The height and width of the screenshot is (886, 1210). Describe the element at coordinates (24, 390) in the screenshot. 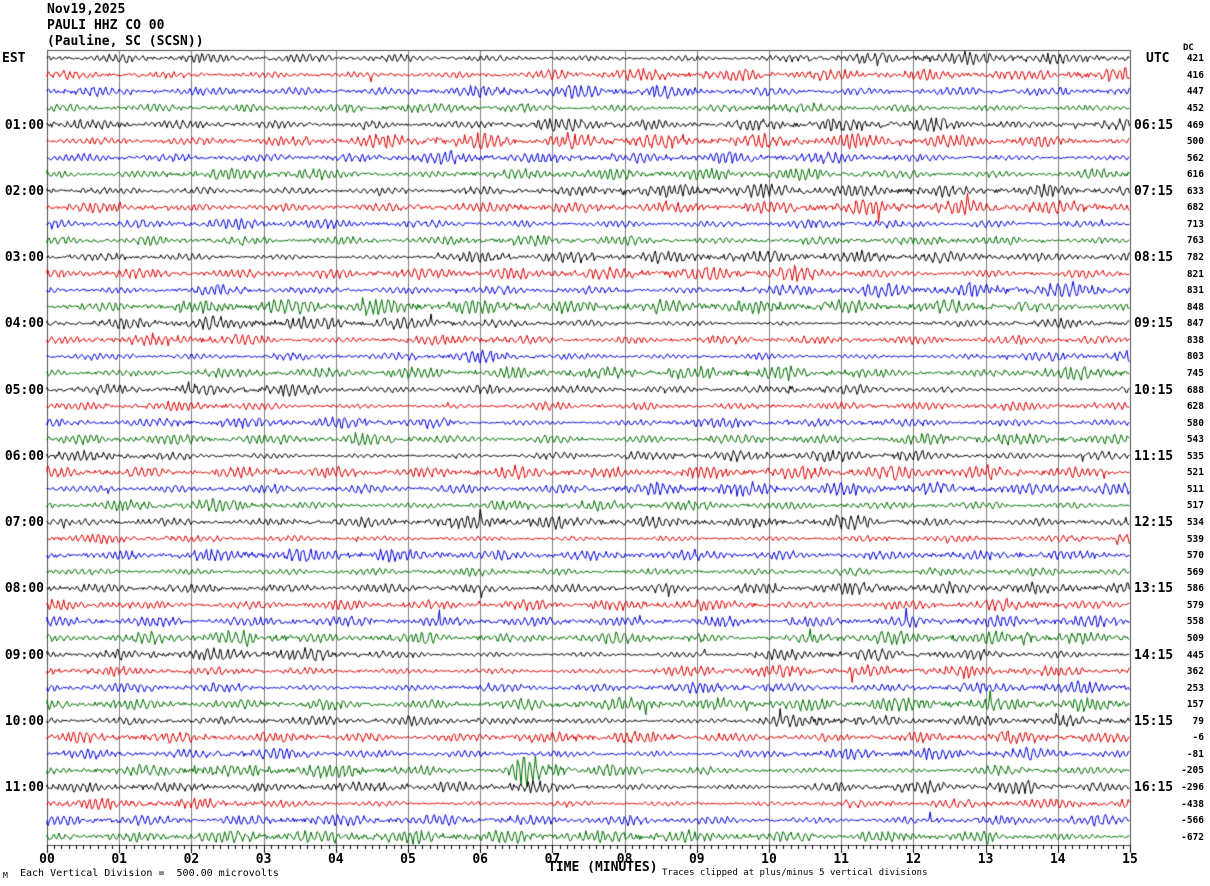

I see `left-time-label: 05:00` at that location.